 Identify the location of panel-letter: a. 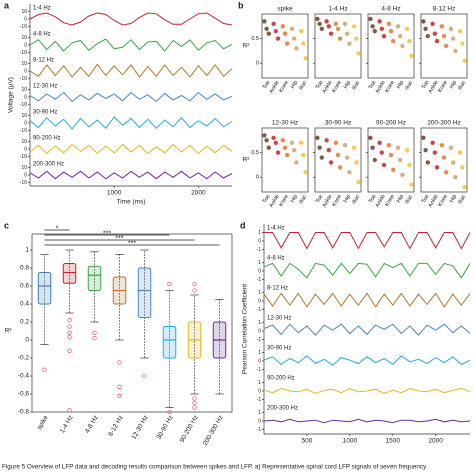
(7, 5).